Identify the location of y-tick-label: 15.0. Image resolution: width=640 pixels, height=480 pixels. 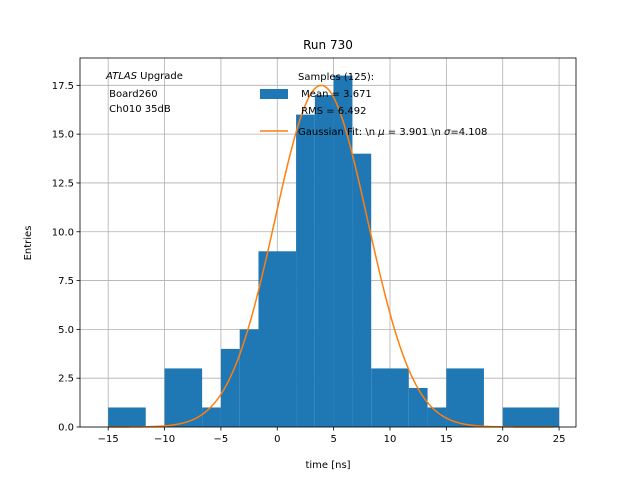
(63, 135).